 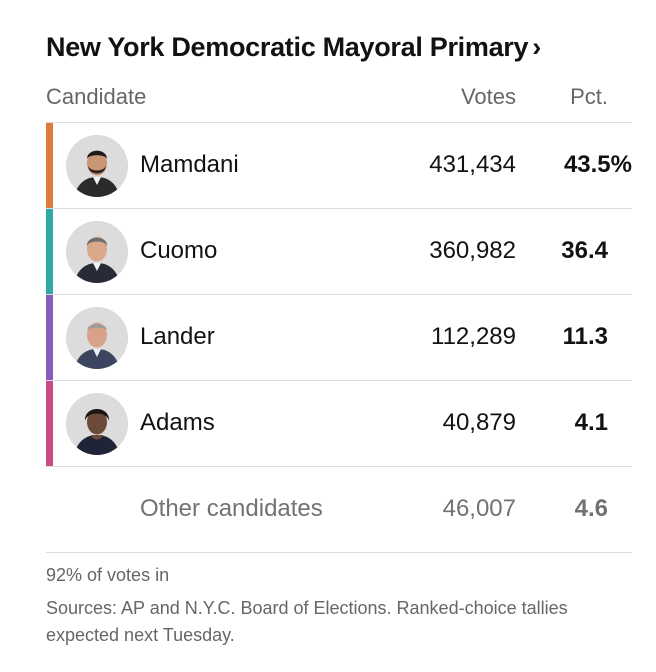 What do you see at coordinates (589, 96) in the screenshot?
I see `column-header-pct: Pct.` at bounding box center [589, 96].